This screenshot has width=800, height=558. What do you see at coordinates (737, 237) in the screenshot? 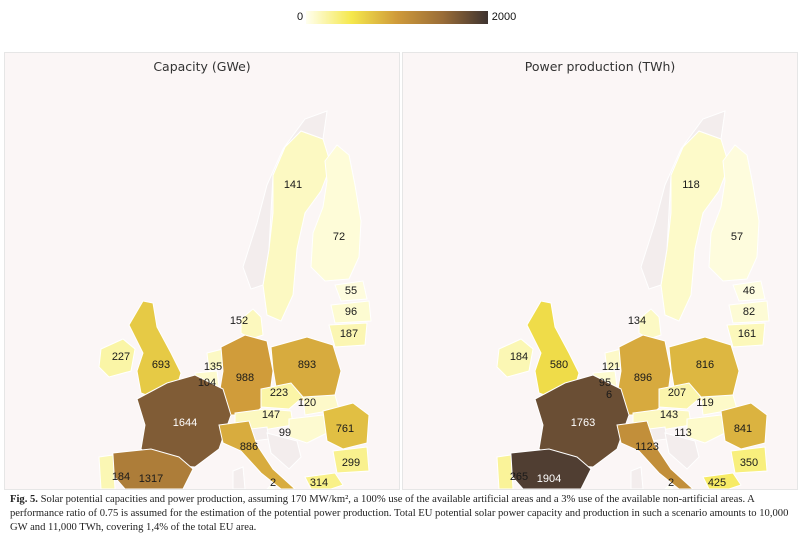
I see `value-label-finland: 57` at bounding box center [737, 237].